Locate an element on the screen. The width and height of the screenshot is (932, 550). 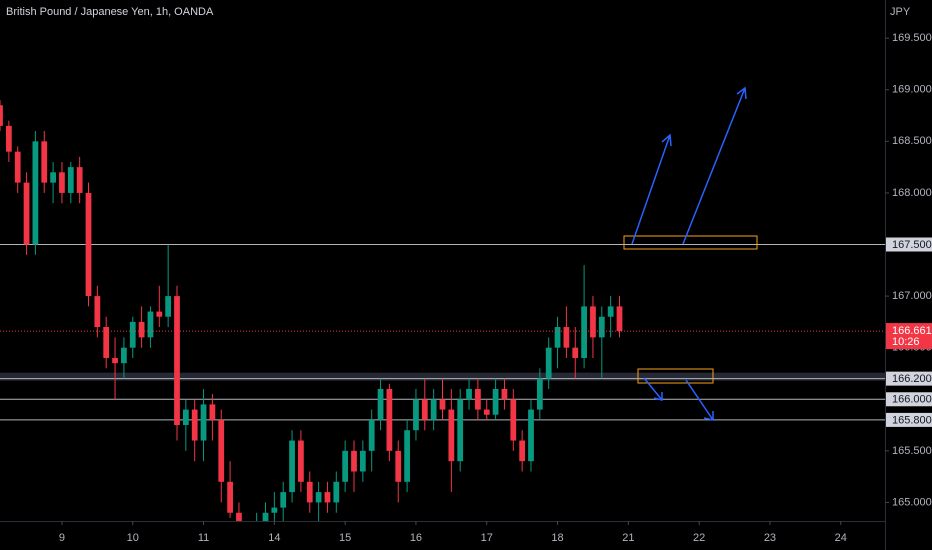
level-label: 167.500 is located at coordinates (912, 245).